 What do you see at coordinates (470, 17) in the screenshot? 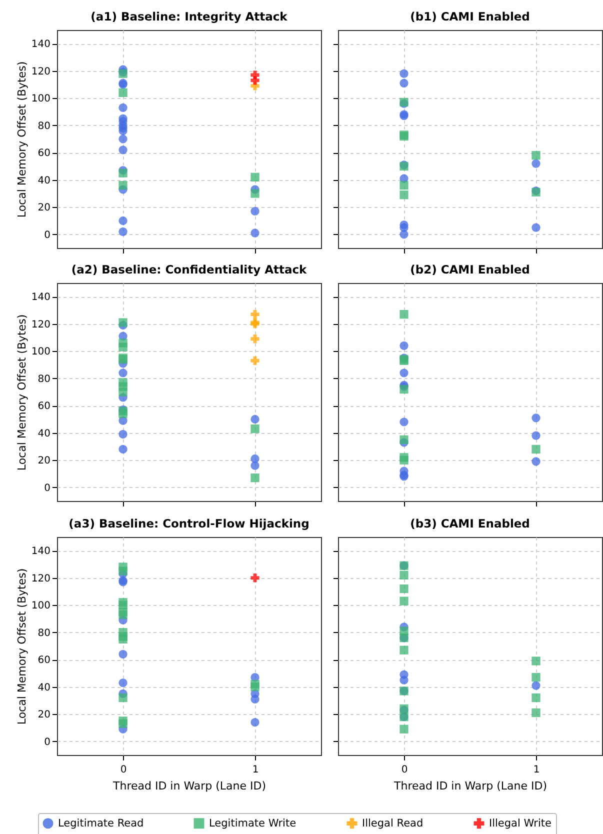
I see `chart-title: (b1) CAMI Enabled` at bounding box center [470, 17].